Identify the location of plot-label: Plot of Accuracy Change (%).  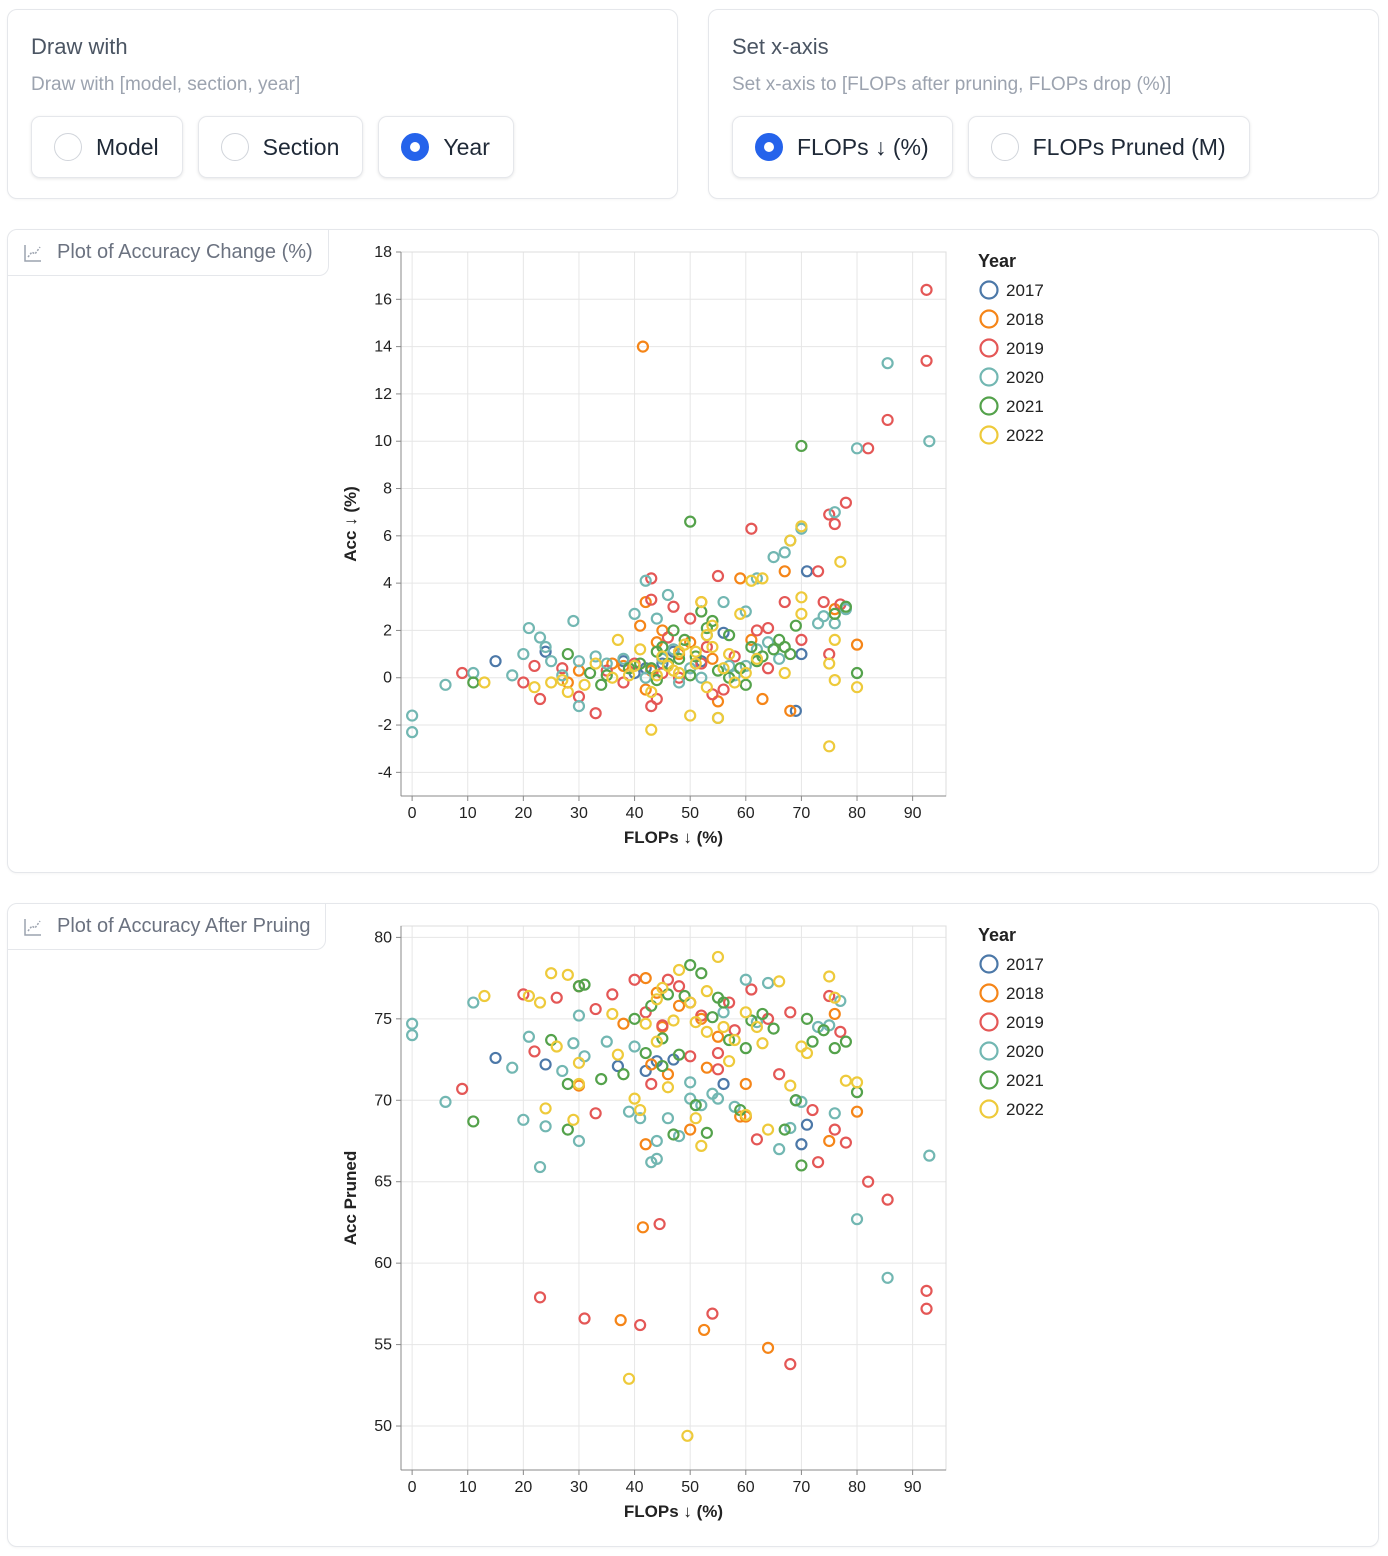
(168, 253).